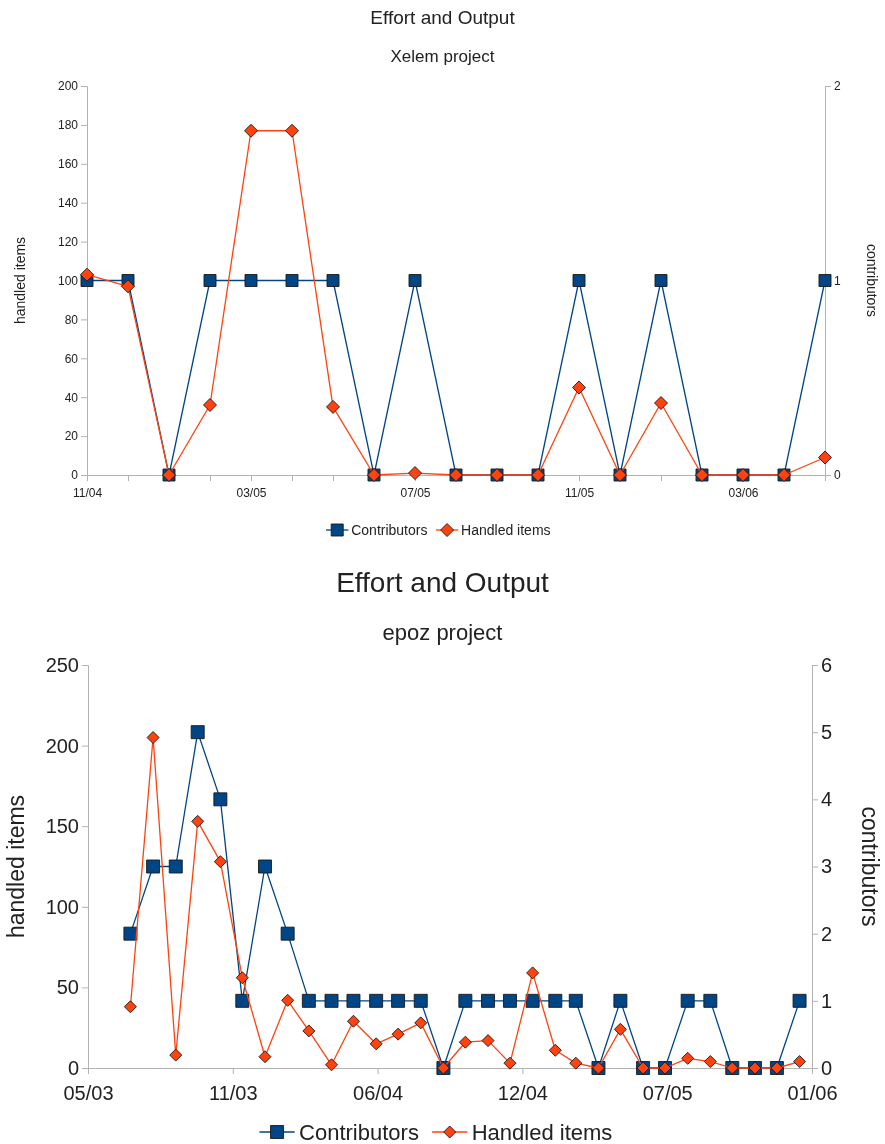  What do you see at coordinates (67, 987) in the screenshot?
I see `y-tick-label: 50` at bounding box center [67, 987].